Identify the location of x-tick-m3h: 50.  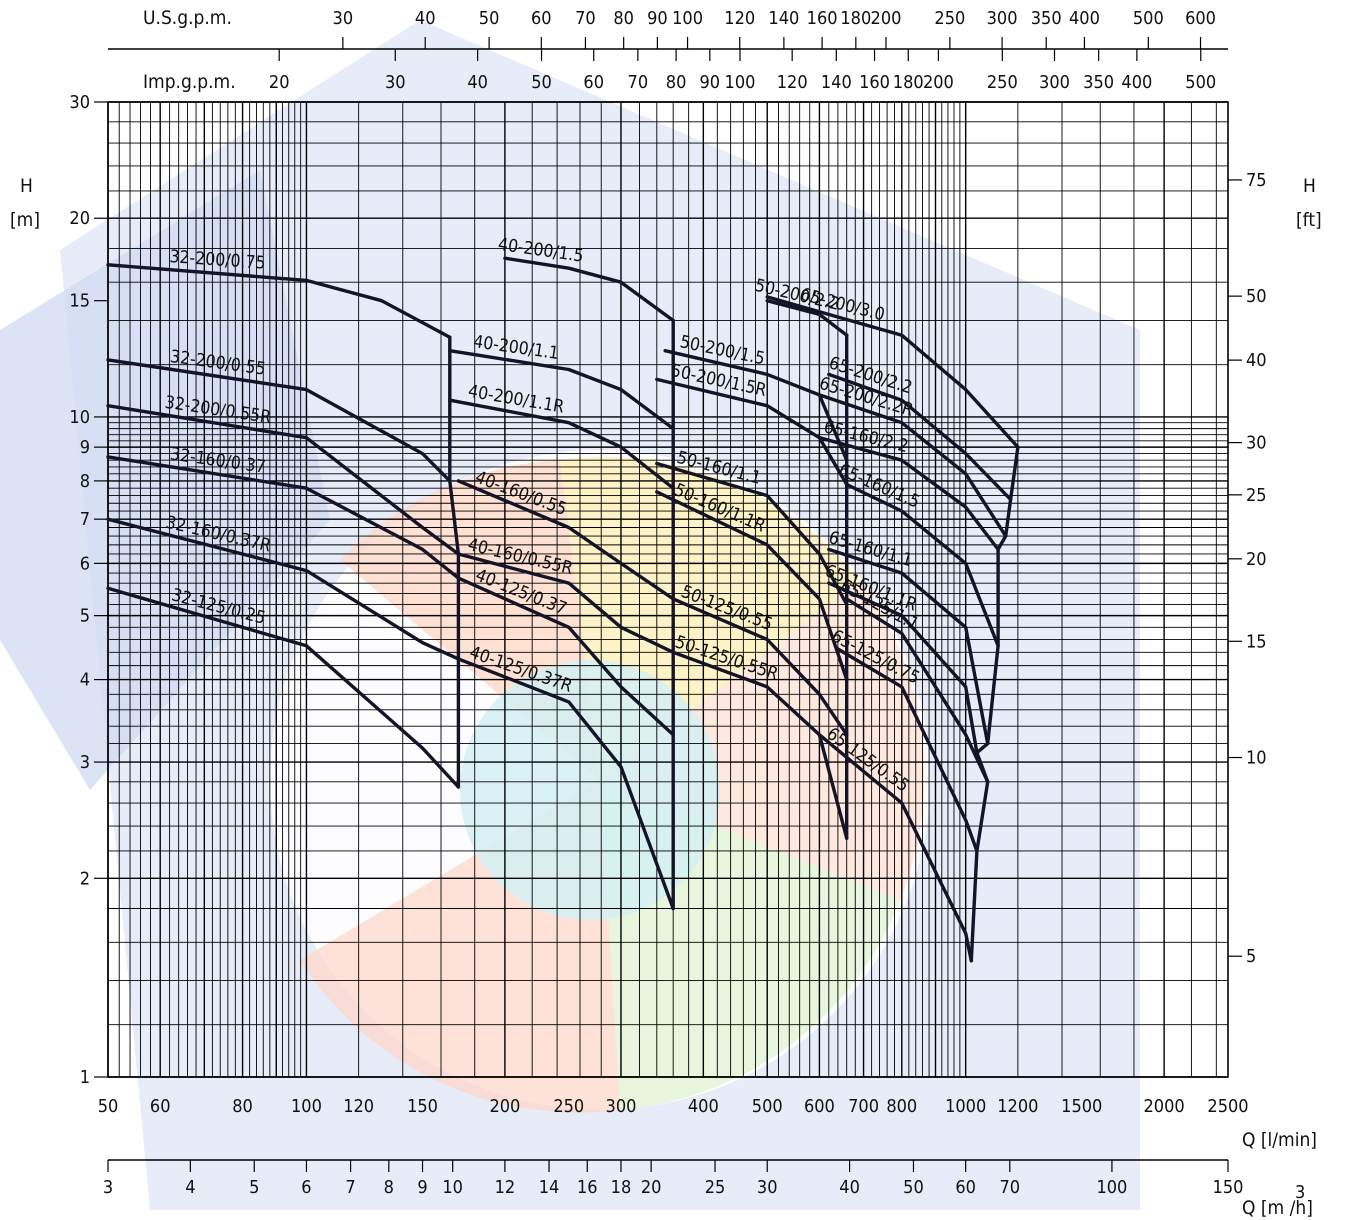
(913, 1187).